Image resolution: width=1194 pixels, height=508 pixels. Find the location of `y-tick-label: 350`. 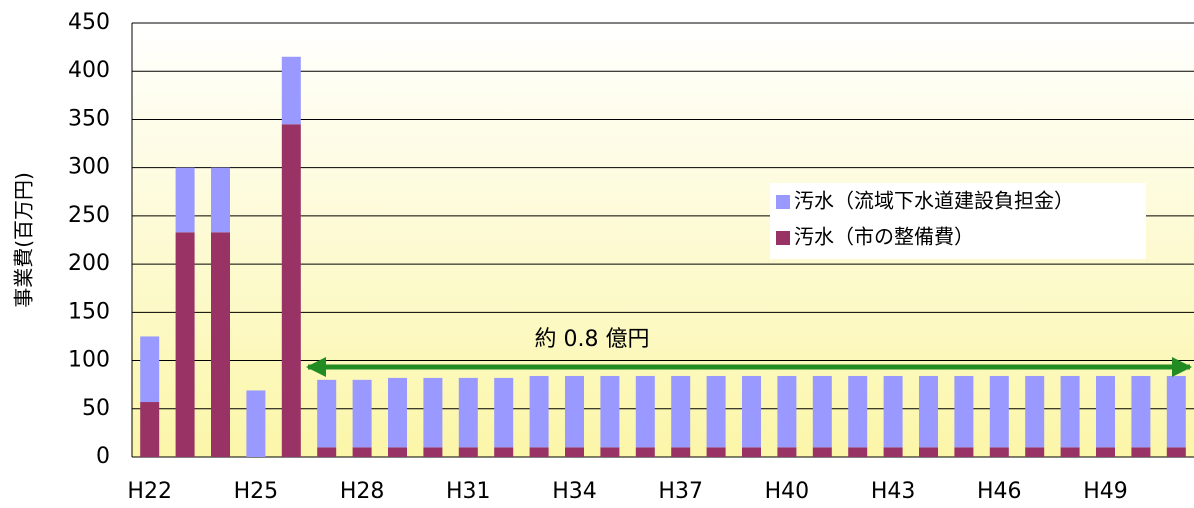

y-tick-label: 350 is located at coordinates (89, 118).